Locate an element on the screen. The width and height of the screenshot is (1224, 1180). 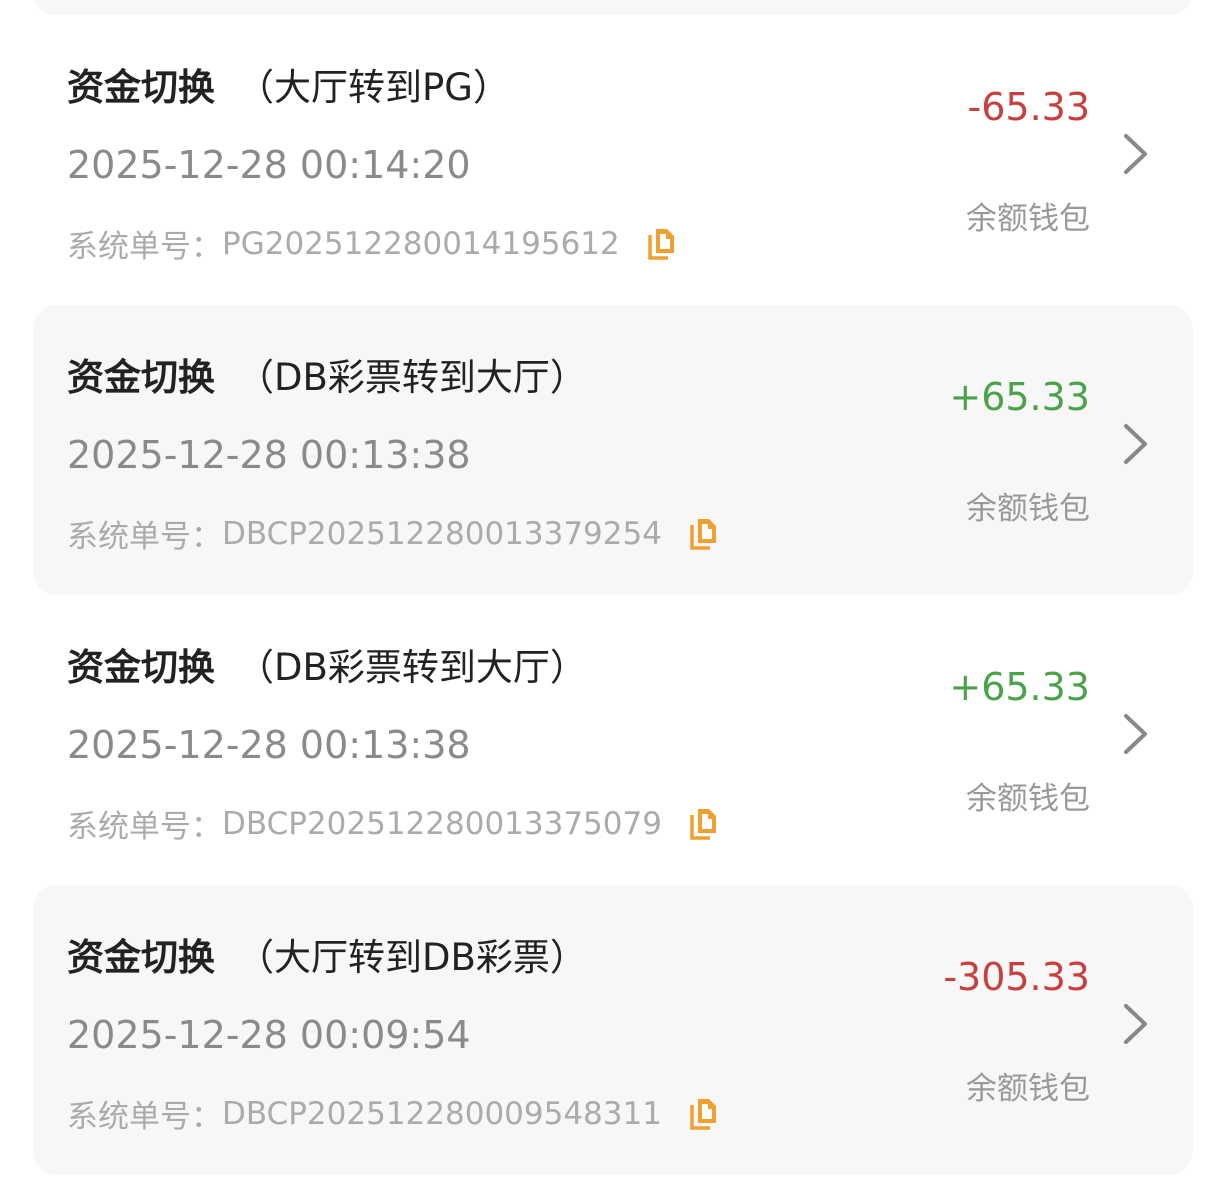
order-number-line: 系统单号： DBCP202512280009548311 is located at coordinates (393, 1113).